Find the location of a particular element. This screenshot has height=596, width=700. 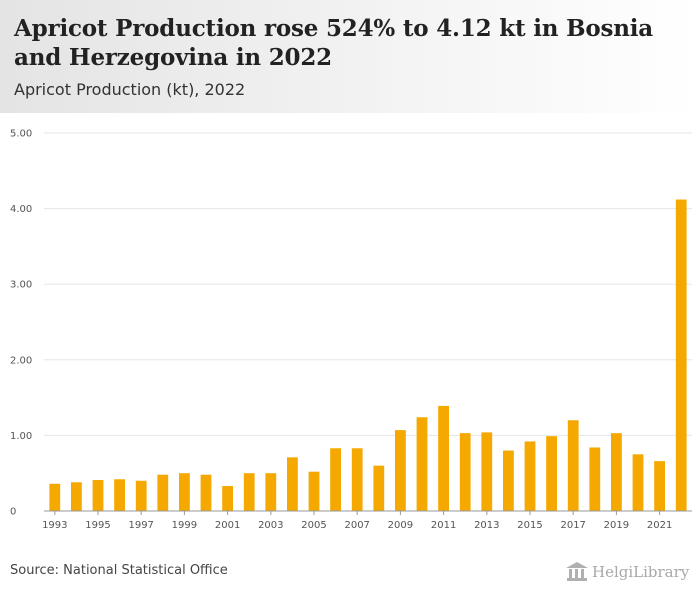

y-tick-label: 1.00 is located at coordinates (21, 436).